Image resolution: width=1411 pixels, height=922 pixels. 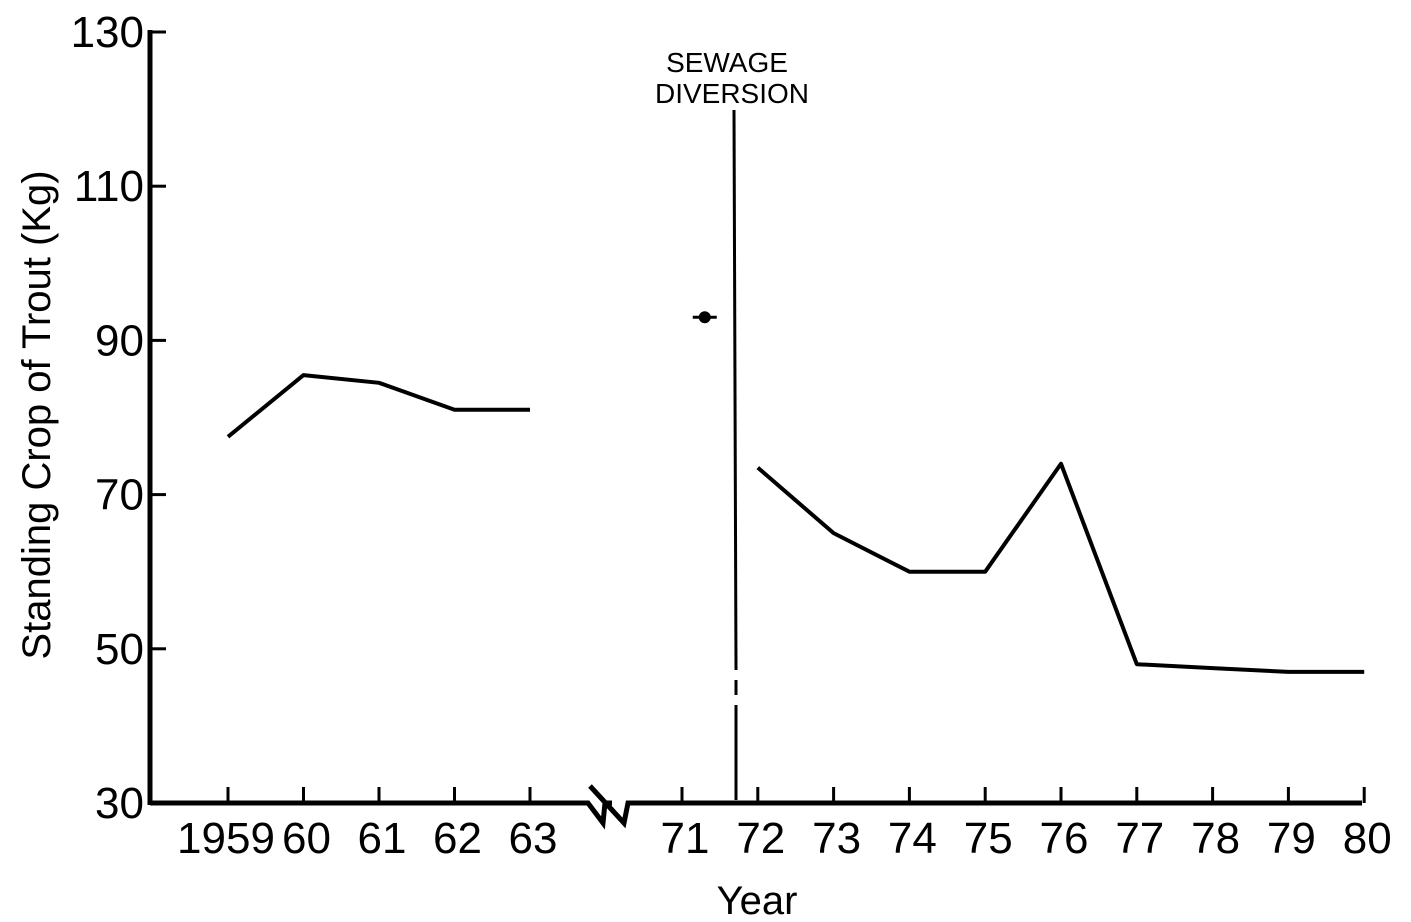 I want to click on sewage-diversion-annotation: SEWAGE DIVERSION, so click(x=732, y=423).